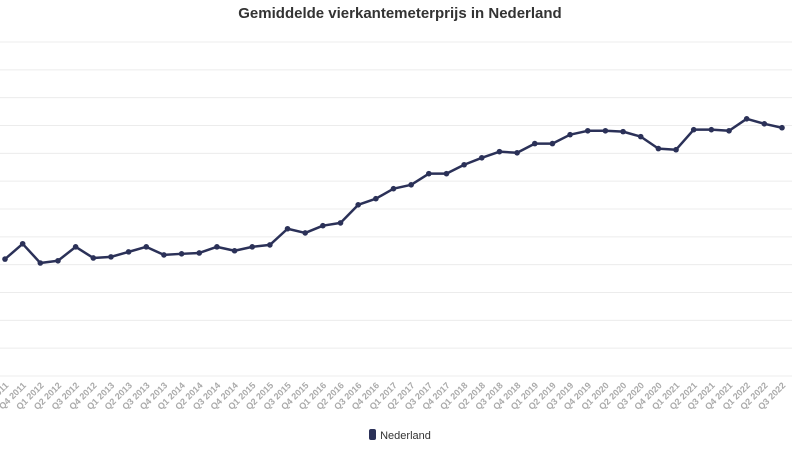 The image size is (800, 449). I want to click on legend: Nederland, so click(400, 435).